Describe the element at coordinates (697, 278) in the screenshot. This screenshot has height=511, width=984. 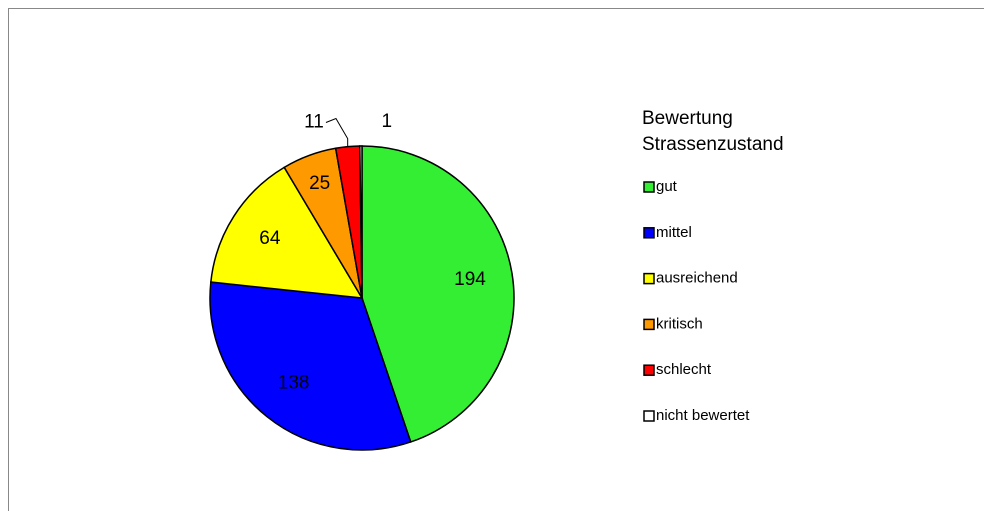
I see `legend-label: ausreichend` at that location.